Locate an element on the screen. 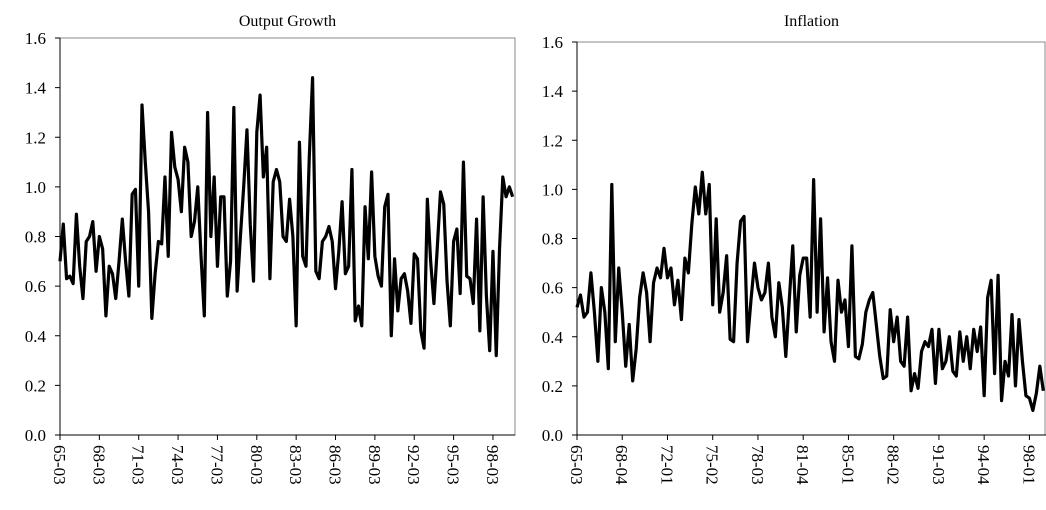 The image size is (1046, 510). x-tick-label: 88-02 is located at coordinates (893, 465).